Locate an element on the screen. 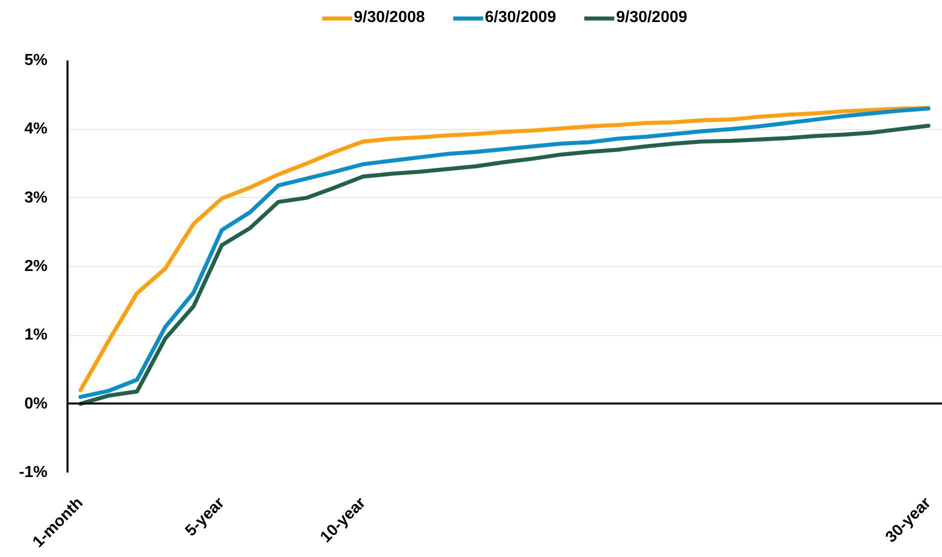  y-tick-label: 1% is located at coordinates (36, 335).